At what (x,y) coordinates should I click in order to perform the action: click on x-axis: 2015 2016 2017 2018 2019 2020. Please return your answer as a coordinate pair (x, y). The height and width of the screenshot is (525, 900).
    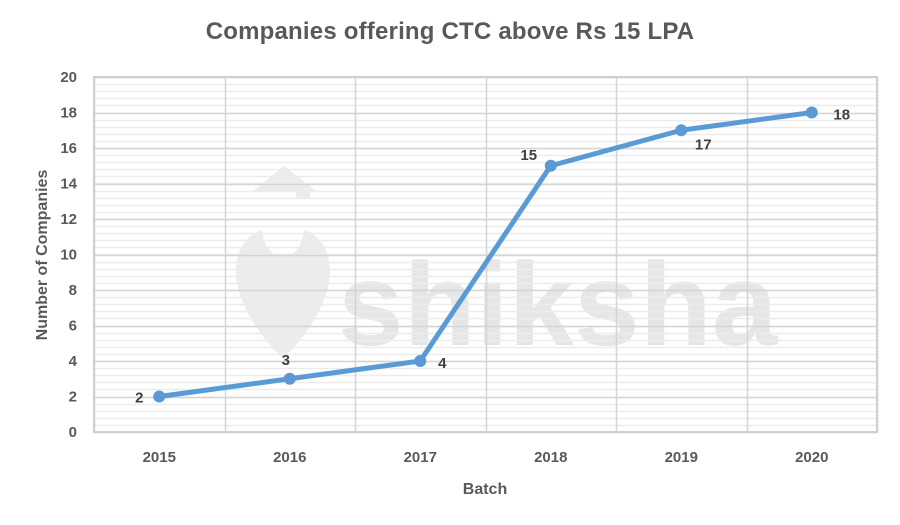
    Looking at the image, I should click on (486, 457).